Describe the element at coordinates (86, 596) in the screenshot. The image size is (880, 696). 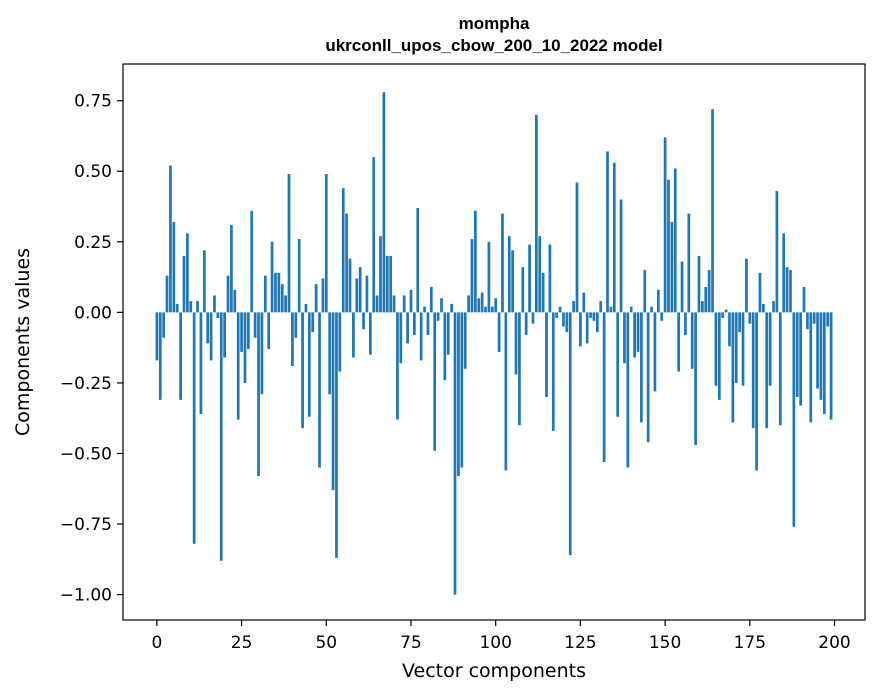
I see `y-tick-label--1: −1.00` at that location.